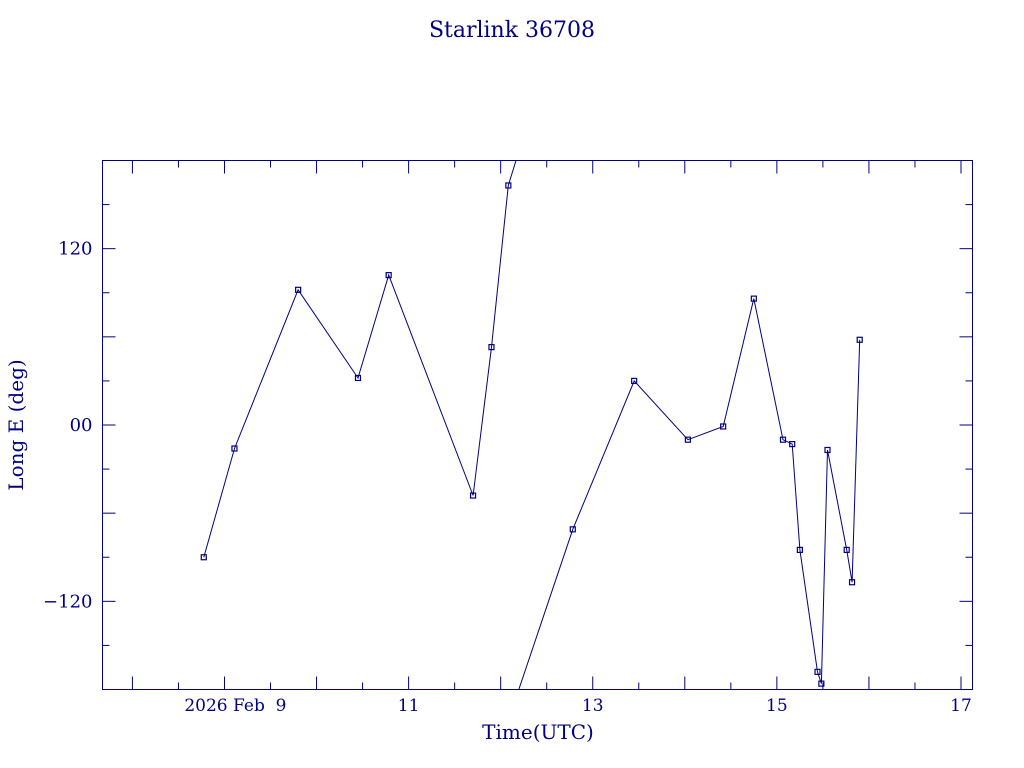  I want to click on x-tick-label: 17, so click(961, 706).